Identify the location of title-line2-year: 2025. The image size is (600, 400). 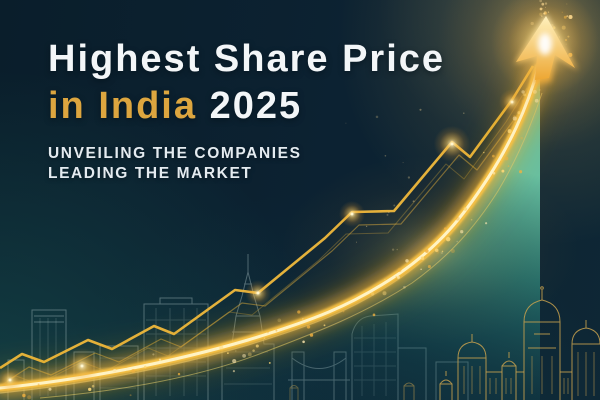
(256, 106).